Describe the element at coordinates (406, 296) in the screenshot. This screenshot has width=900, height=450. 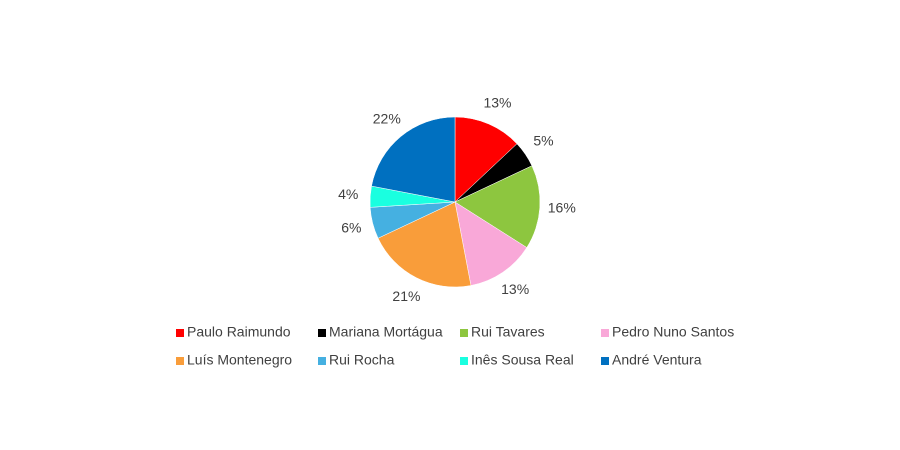
I see `data-label: 21%` at that location.